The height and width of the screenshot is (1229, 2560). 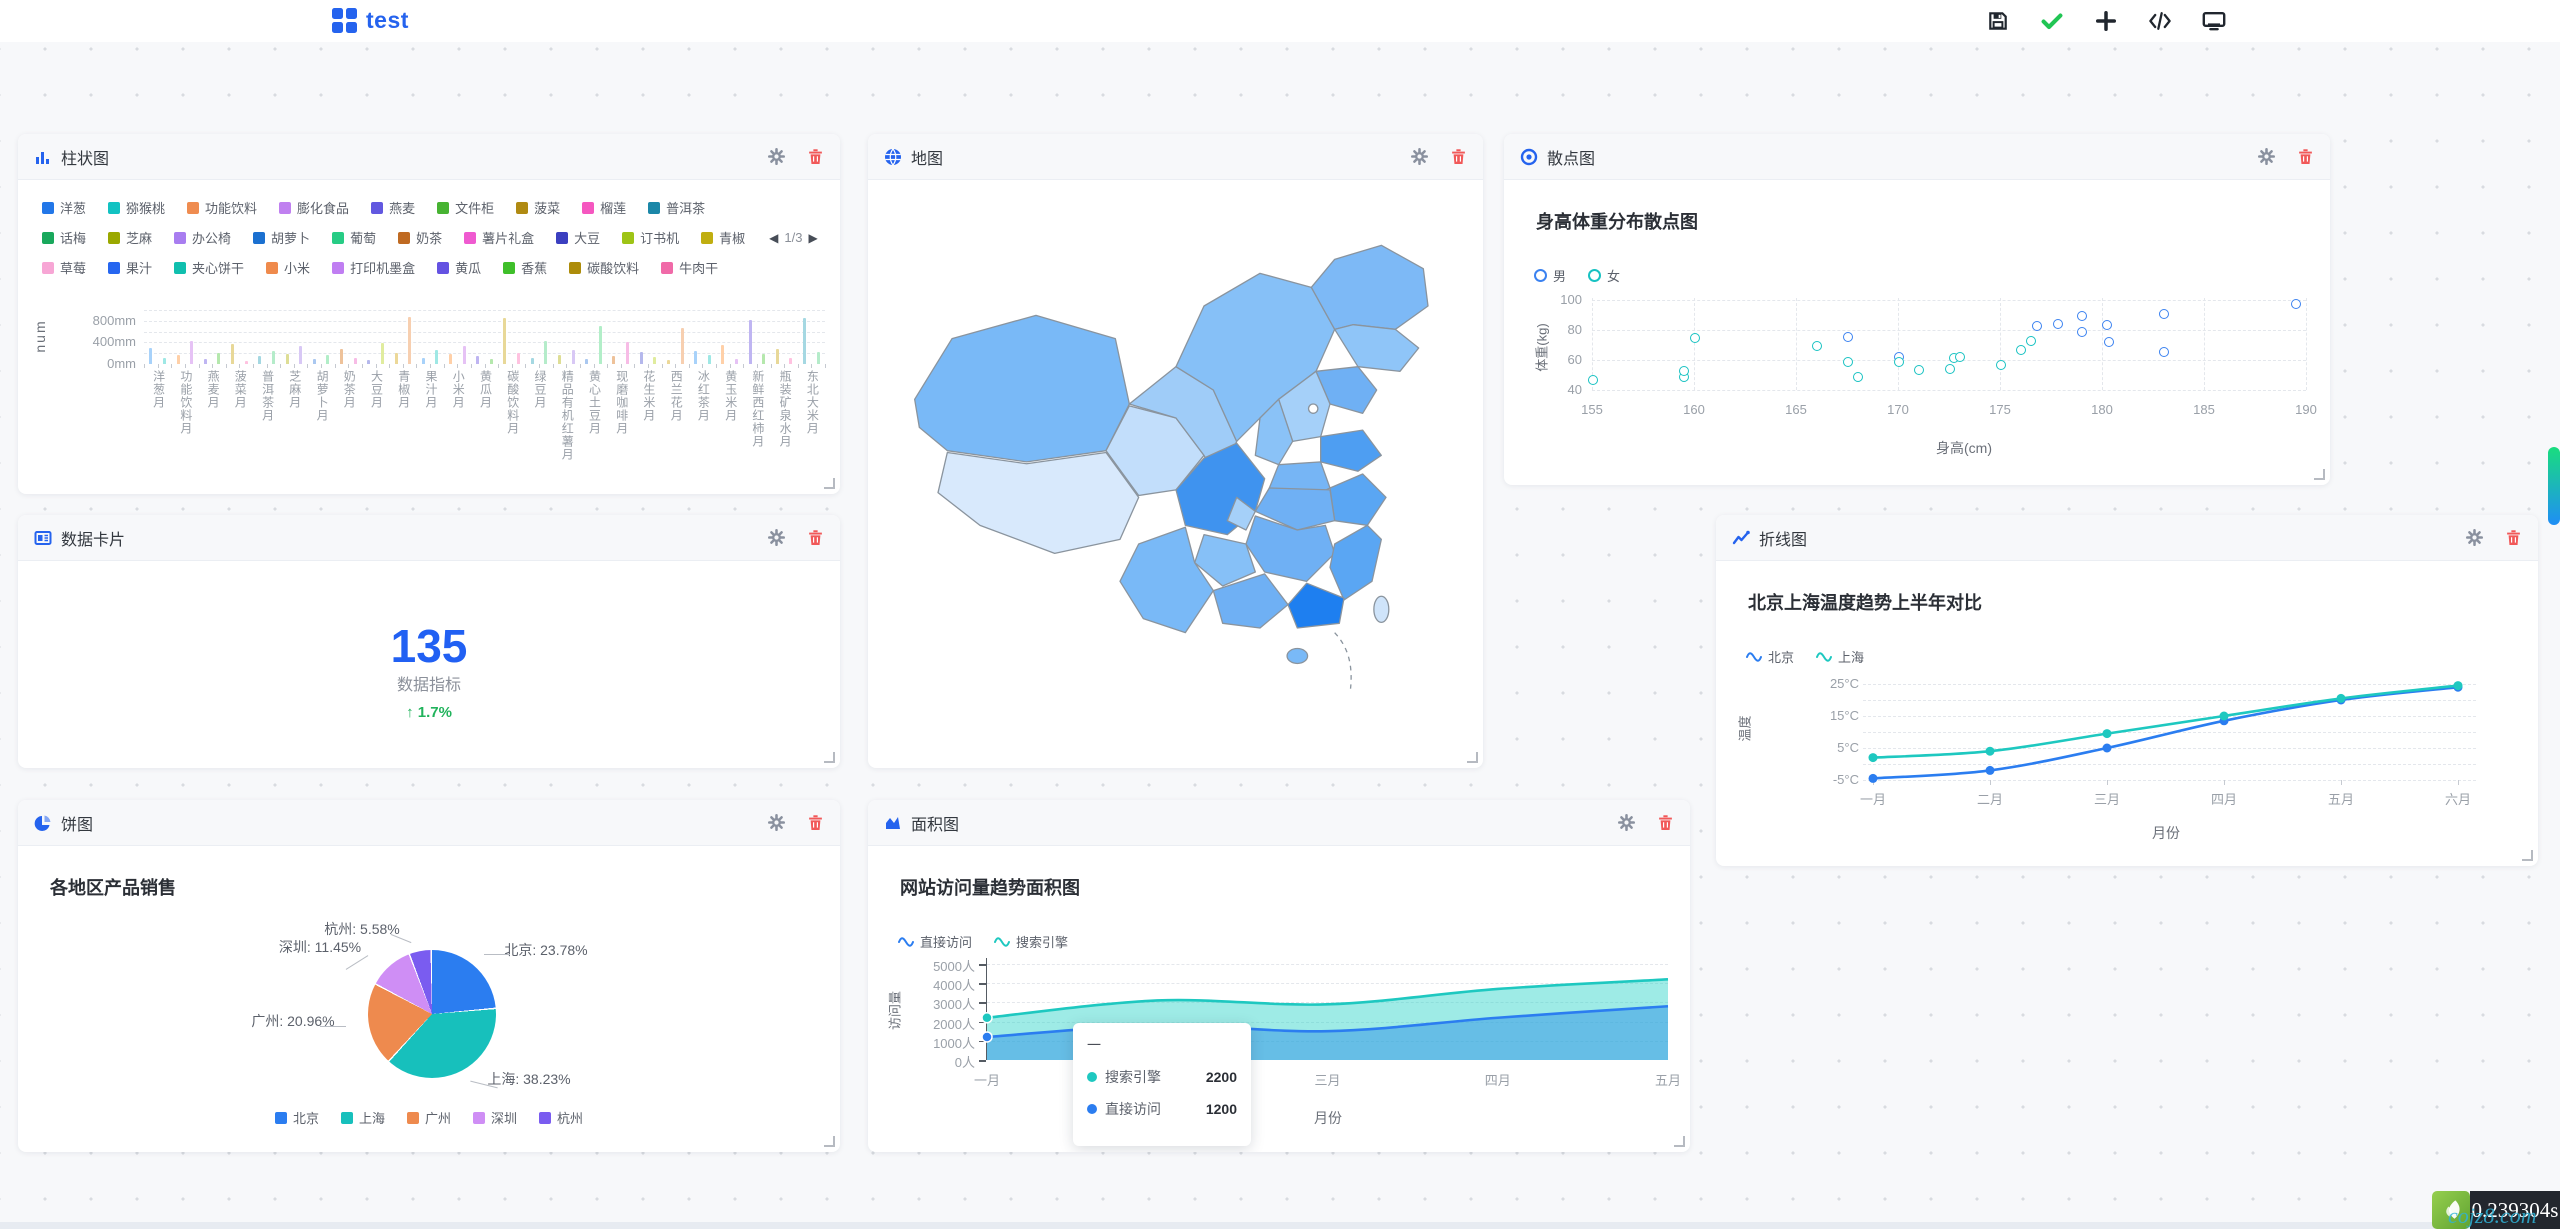 I want to click on legend-item: 洋葱, so click(x=64, y=207).